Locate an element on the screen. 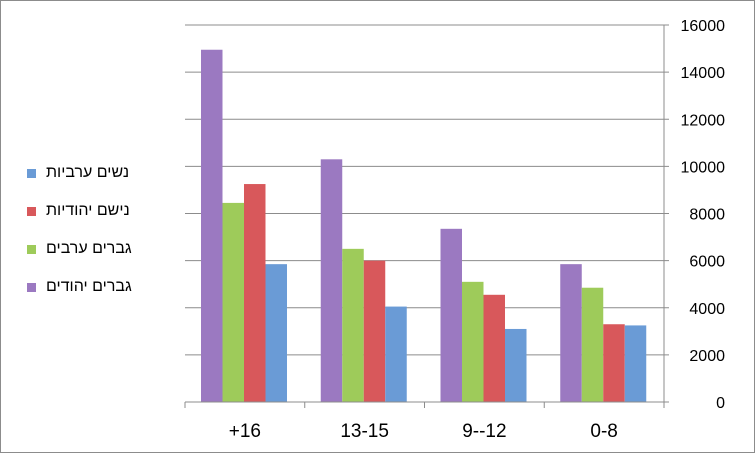 The height and width of the screenshot is (453, 755). y-tick-labels: 0 2000 4000 6000 8000 10000 12000 14000 16000 is located at coordinates (703, 215).